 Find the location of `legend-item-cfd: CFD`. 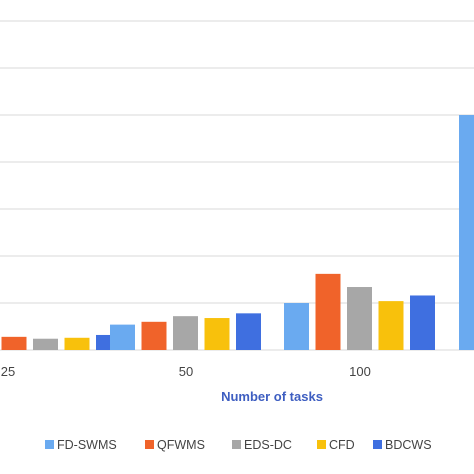

legend-item-cfd: CFD is located at coordinates (336, 445).